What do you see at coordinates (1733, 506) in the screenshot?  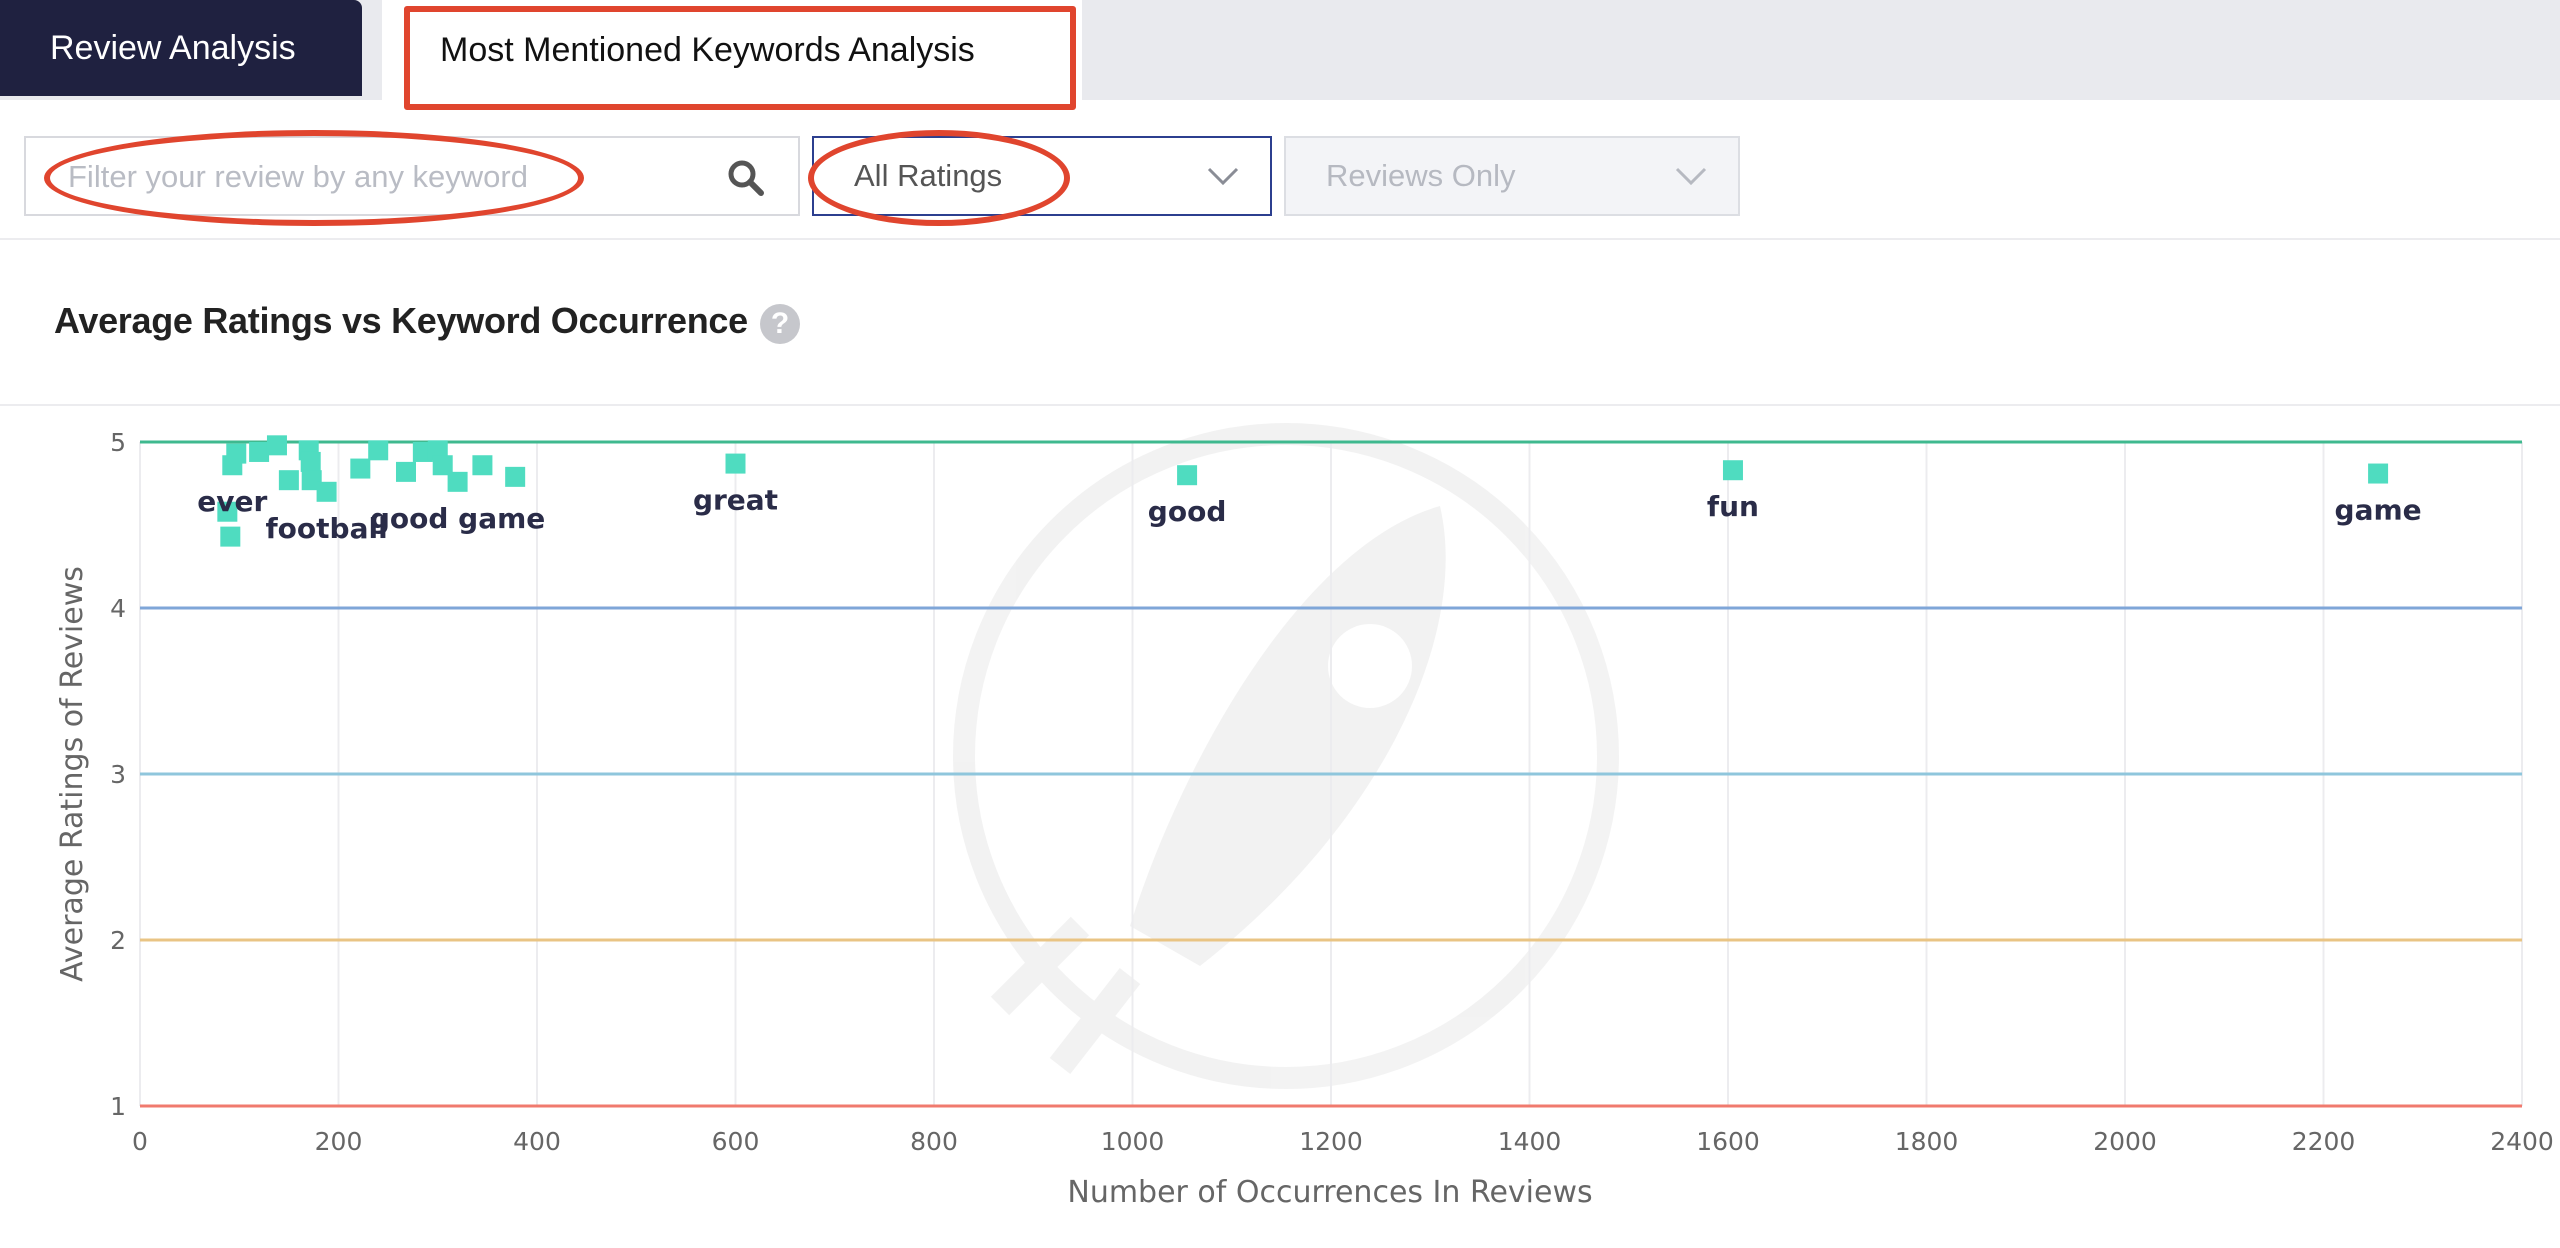 I see `point-label: fun` at bounding box center [1733, 506].